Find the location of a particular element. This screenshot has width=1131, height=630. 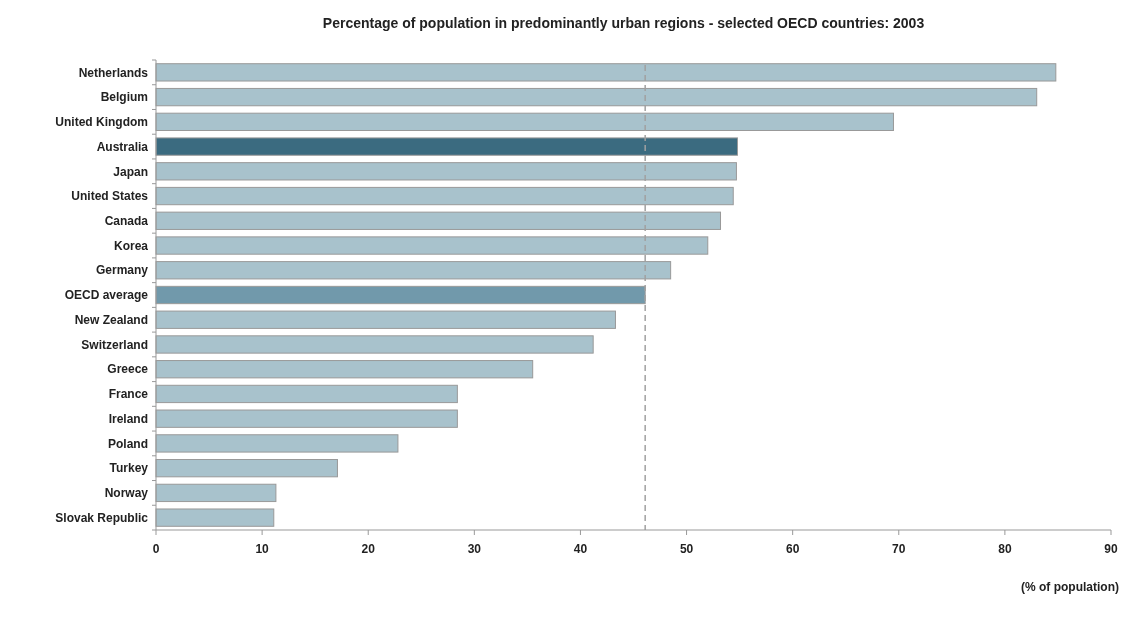

x-tick-label: 50 is located at coordinates (686, 549).